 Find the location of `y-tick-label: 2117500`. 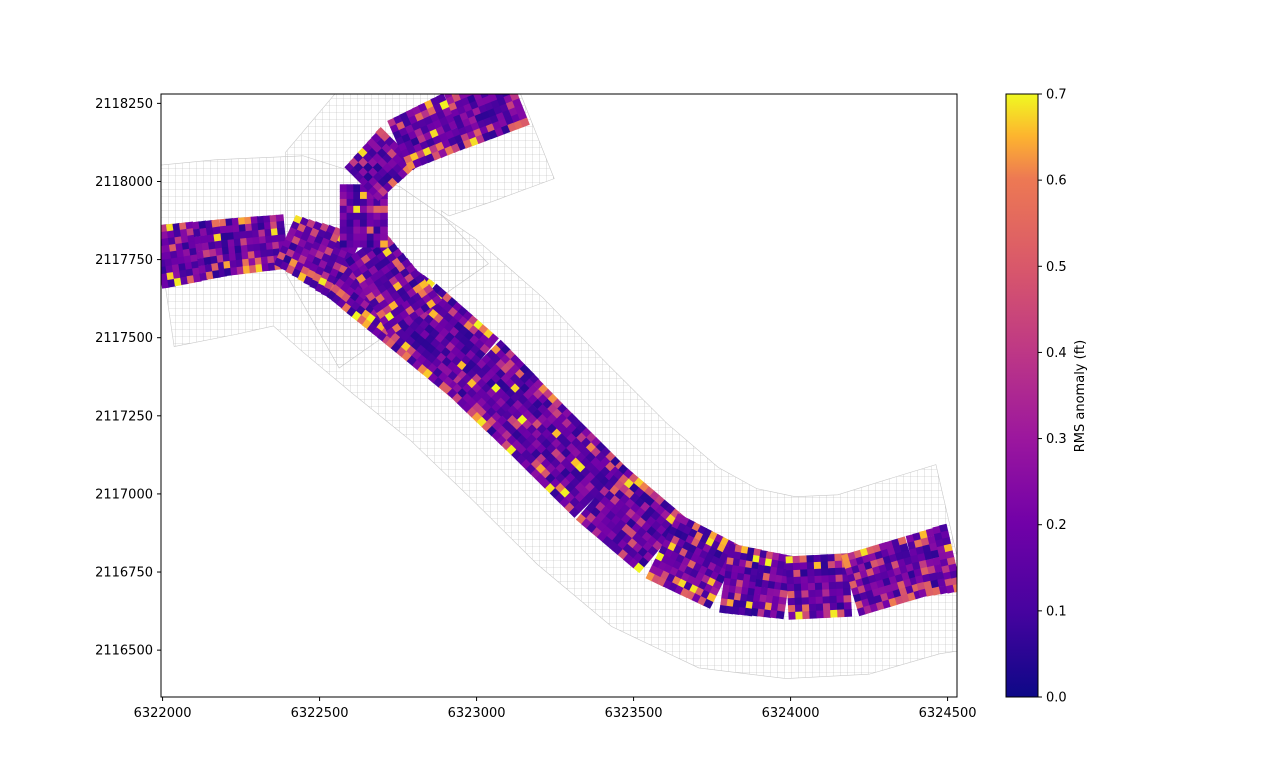

y-tick-label: 2117500 is located at coordinates (124, 338).